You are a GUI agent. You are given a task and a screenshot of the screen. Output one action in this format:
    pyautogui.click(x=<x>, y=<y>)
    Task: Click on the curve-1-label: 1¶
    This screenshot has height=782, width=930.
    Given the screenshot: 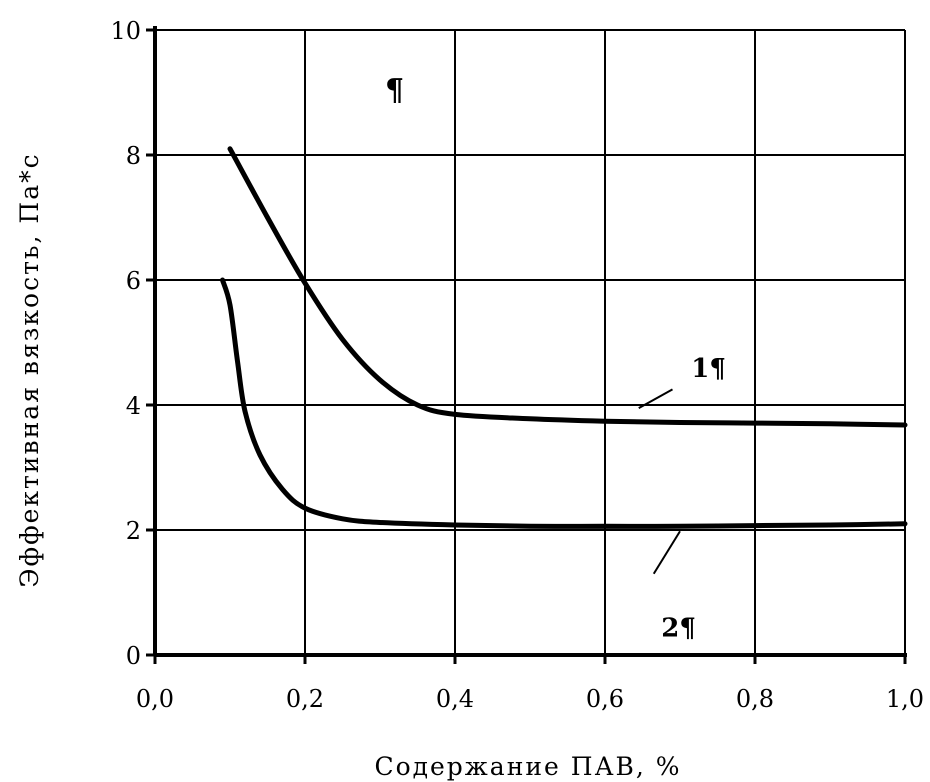 What is the action you would take?
    pyautogui.click(x=708, y=369)
    